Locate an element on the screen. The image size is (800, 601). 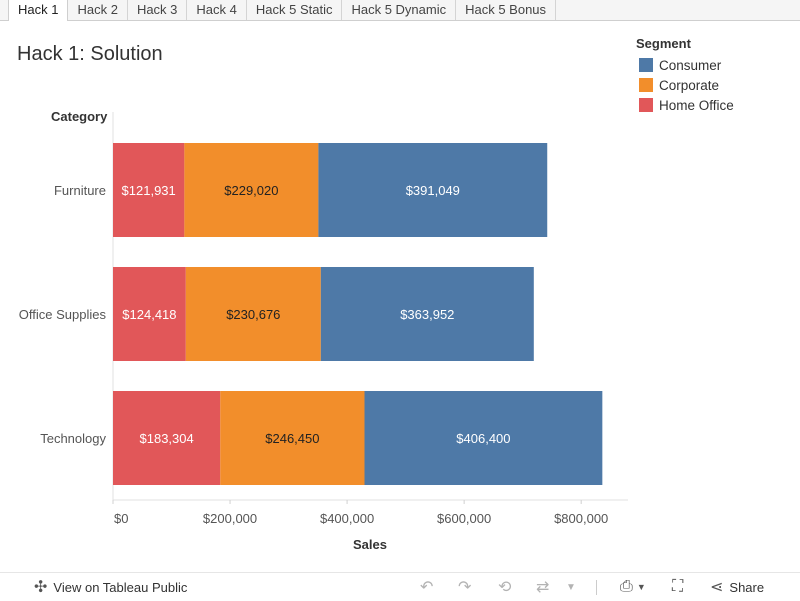
x-tick-label: $200,000 is located at coordinates (230, 518).